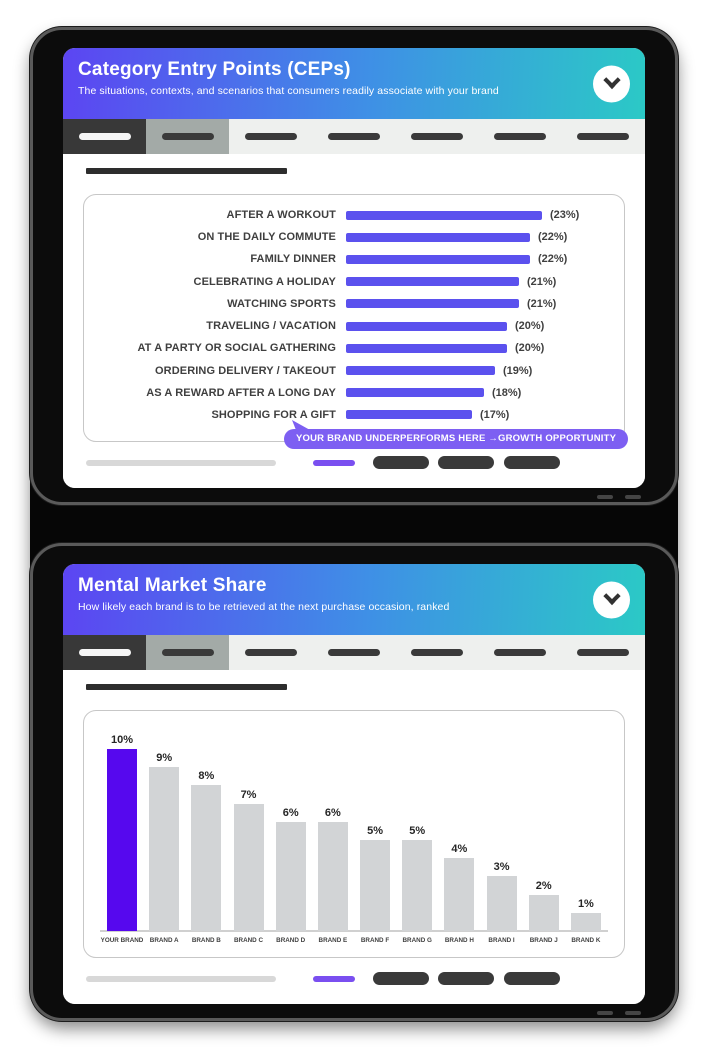 The image size is (708, 1050). I want to click on cep-category-label: FAMILY DINNER, so click(293, 259).